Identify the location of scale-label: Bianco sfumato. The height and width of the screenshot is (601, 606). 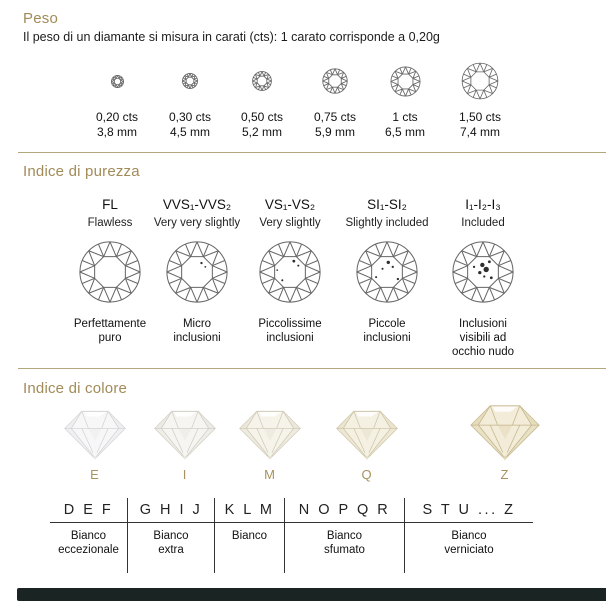
(344, 543).